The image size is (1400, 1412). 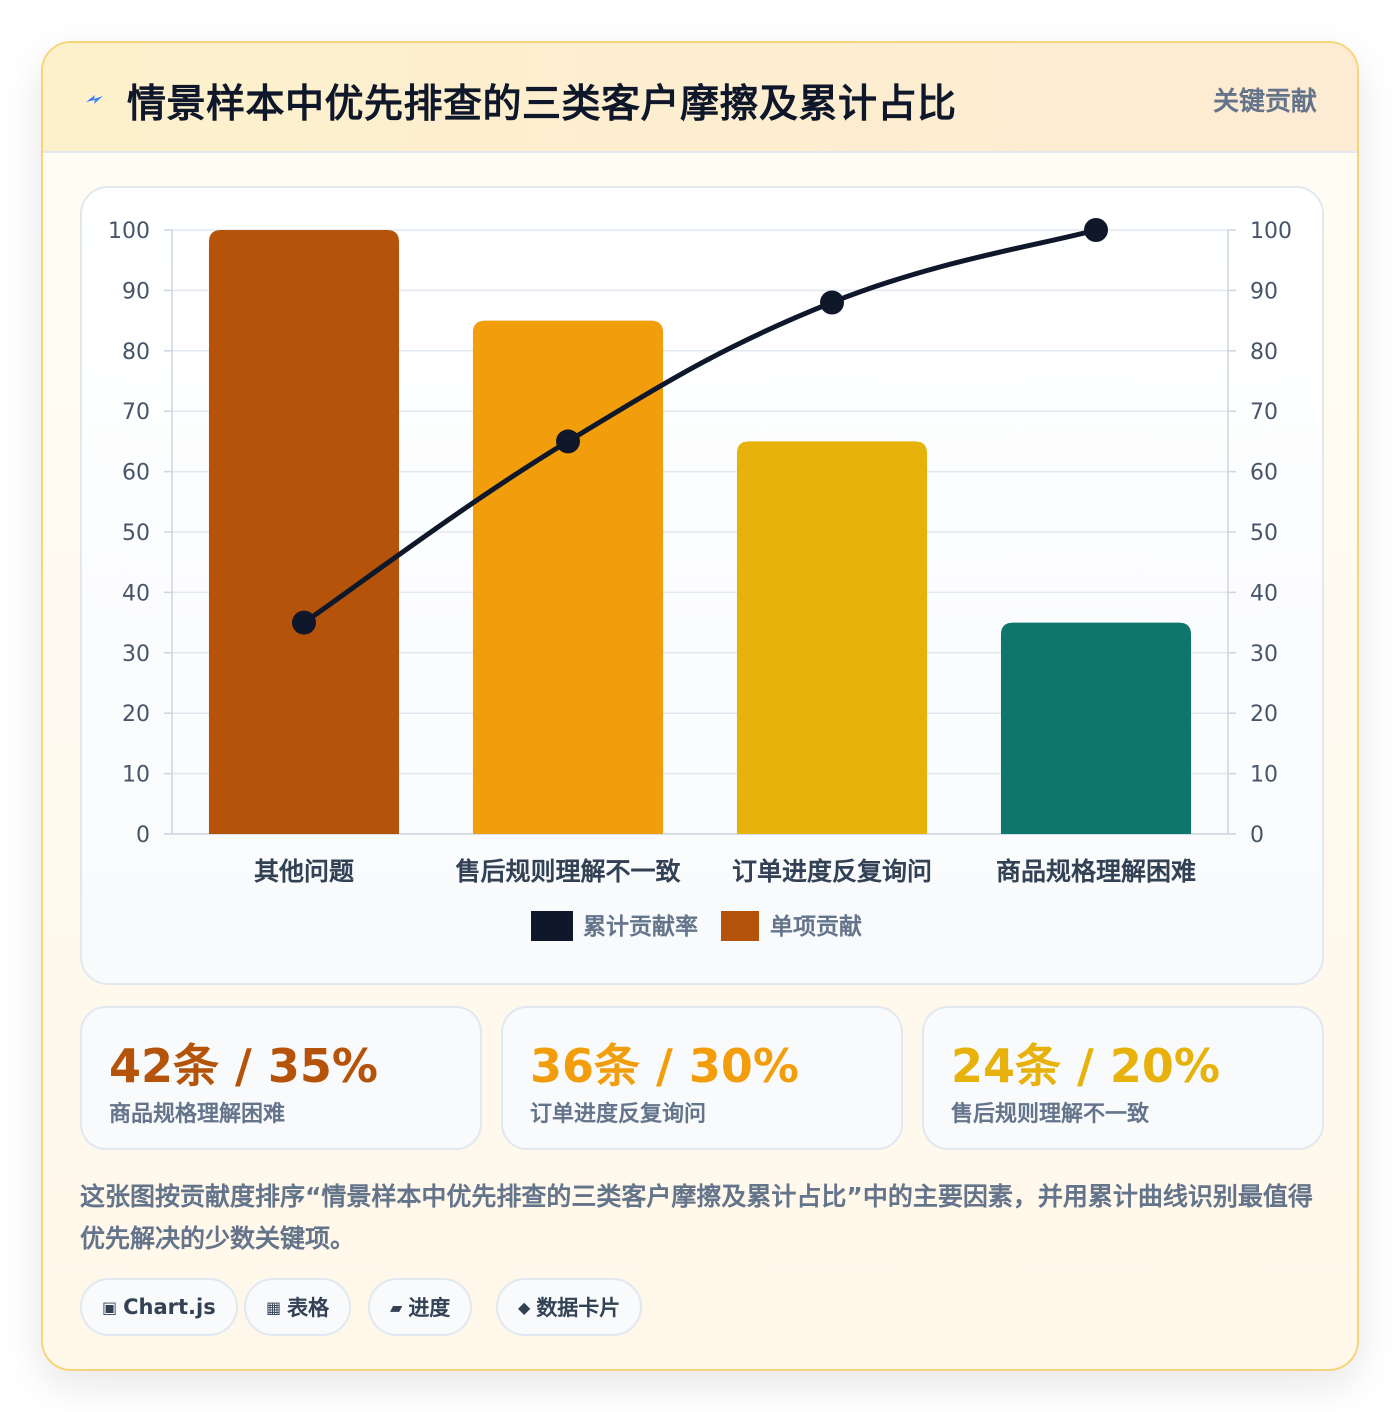 What do you see at coordinates (568, 871) in the screenshot?
I see `x-tick-label: 售后规则理解不一致` at bounding box center [568, 871].